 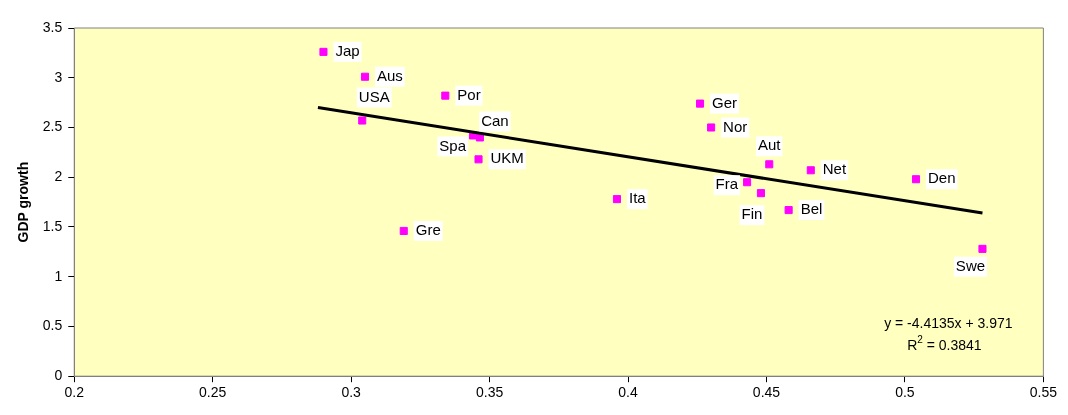 What do you see at coordinates (766, 392) in the screenshot?
I see `x-tick-label: 0.45` at bounding box center [766, 392].